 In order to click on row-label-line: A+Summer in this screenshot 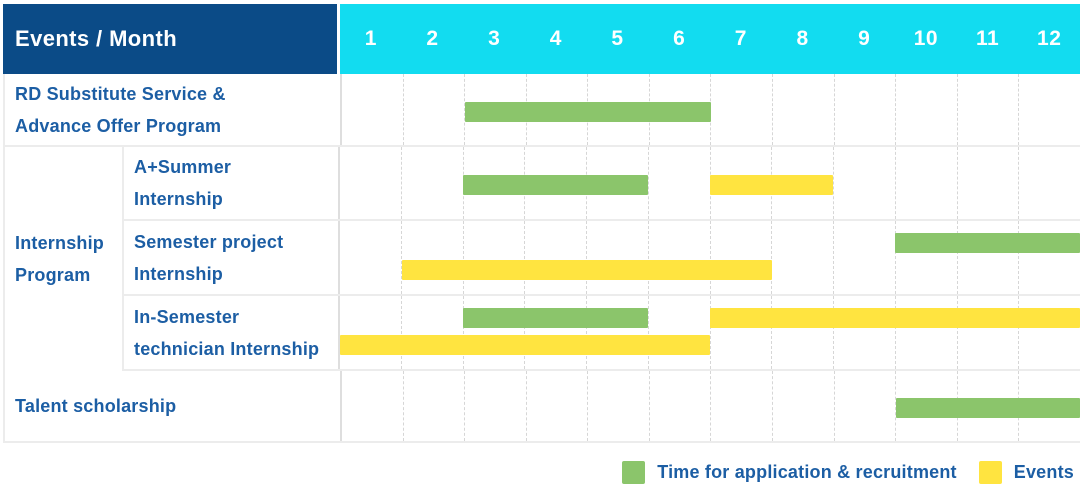, I will do `click(183, 167)`.